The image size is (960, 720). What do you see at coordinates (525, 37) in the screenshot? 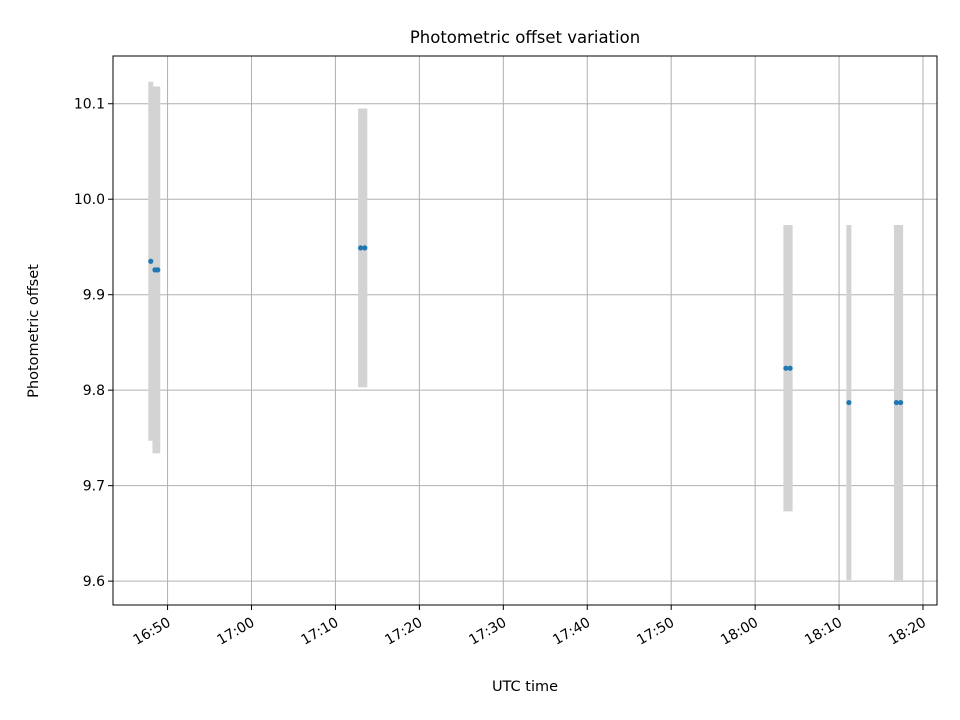
I see `chart-title: Photometric offset variation` at bounding box center [525, 37].